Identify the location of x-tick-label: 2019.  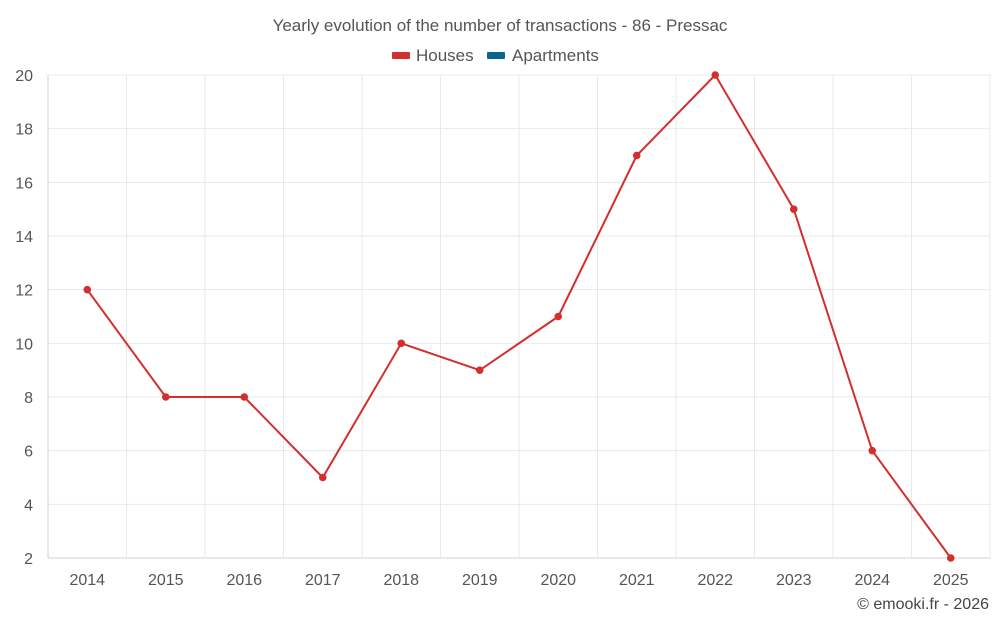
(480, 580).